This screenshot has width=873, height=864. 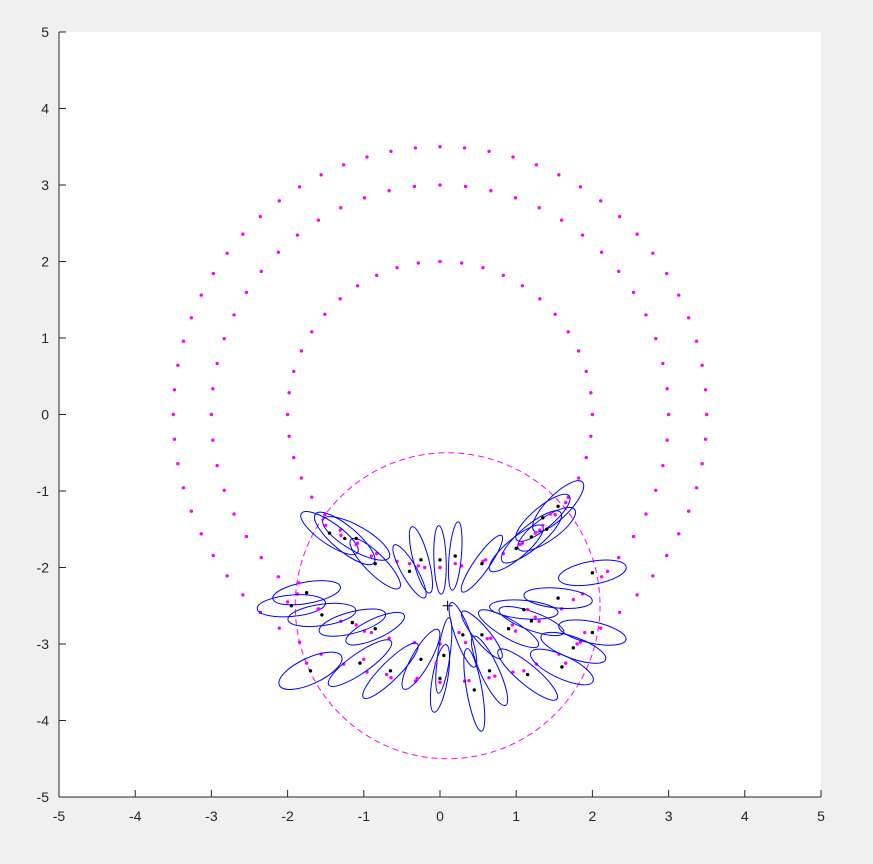 I want to click on y-tick-label: -3, so click(x=43, y=644).